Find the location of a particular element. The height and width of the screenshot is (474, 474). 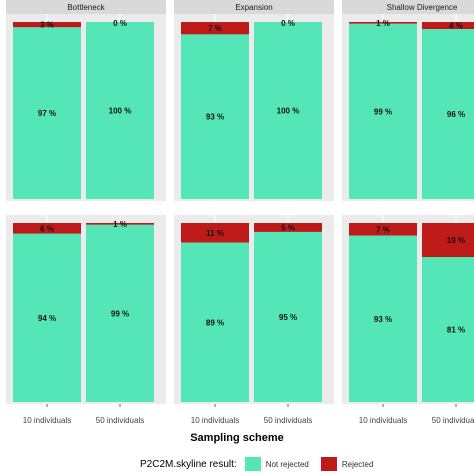

bar-rejected-bottleneck-row1-10-individuals is located at coordinates (47, 25).